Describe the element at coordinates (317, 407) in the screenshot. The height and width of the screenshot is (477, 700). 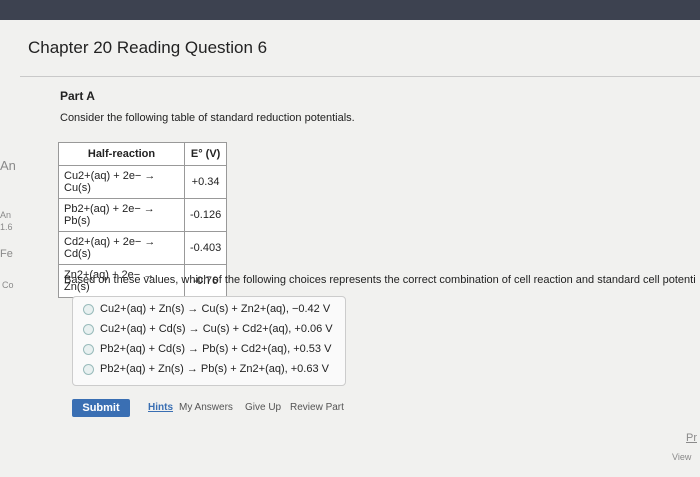
I see `review-part-link: Review Part` at that location.